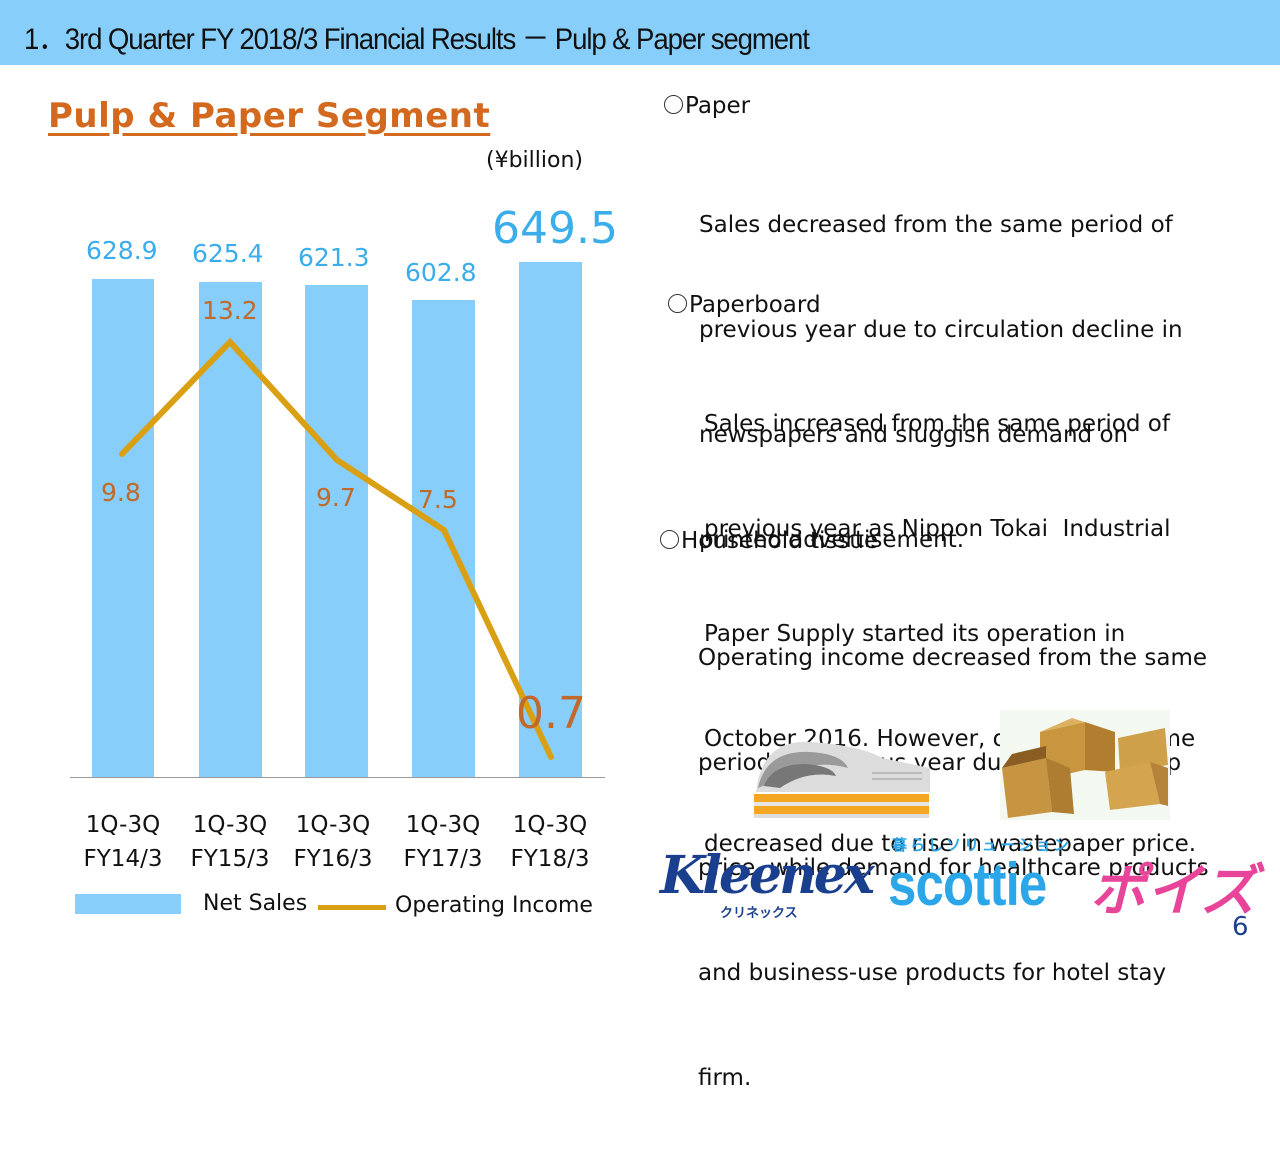 This screenshot has width=1280, height=1166. Describe the element at coordinates (255, 903) in the screenshot. I see `legend-net-sales-label: Net Sales` at that location.